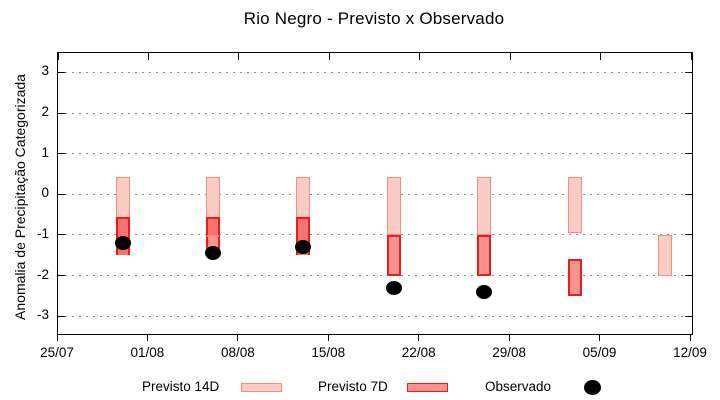 The image size is (720, 400). I want to click on x-tick-label: 05/09, so click(599, 352).